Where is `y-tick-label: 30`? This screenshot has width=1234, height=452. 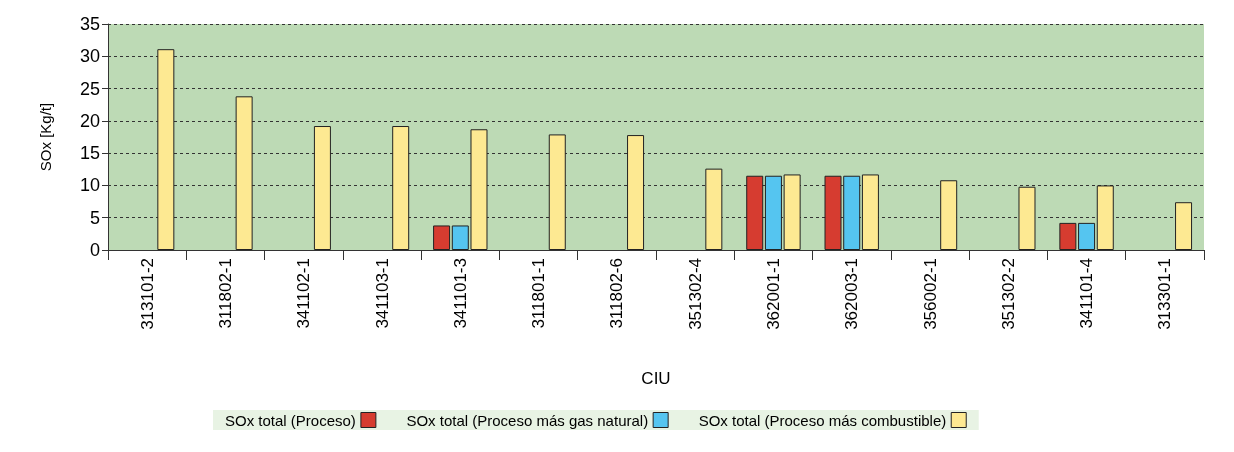 y-tick-label: 30 is located at coordinates (89, 56).